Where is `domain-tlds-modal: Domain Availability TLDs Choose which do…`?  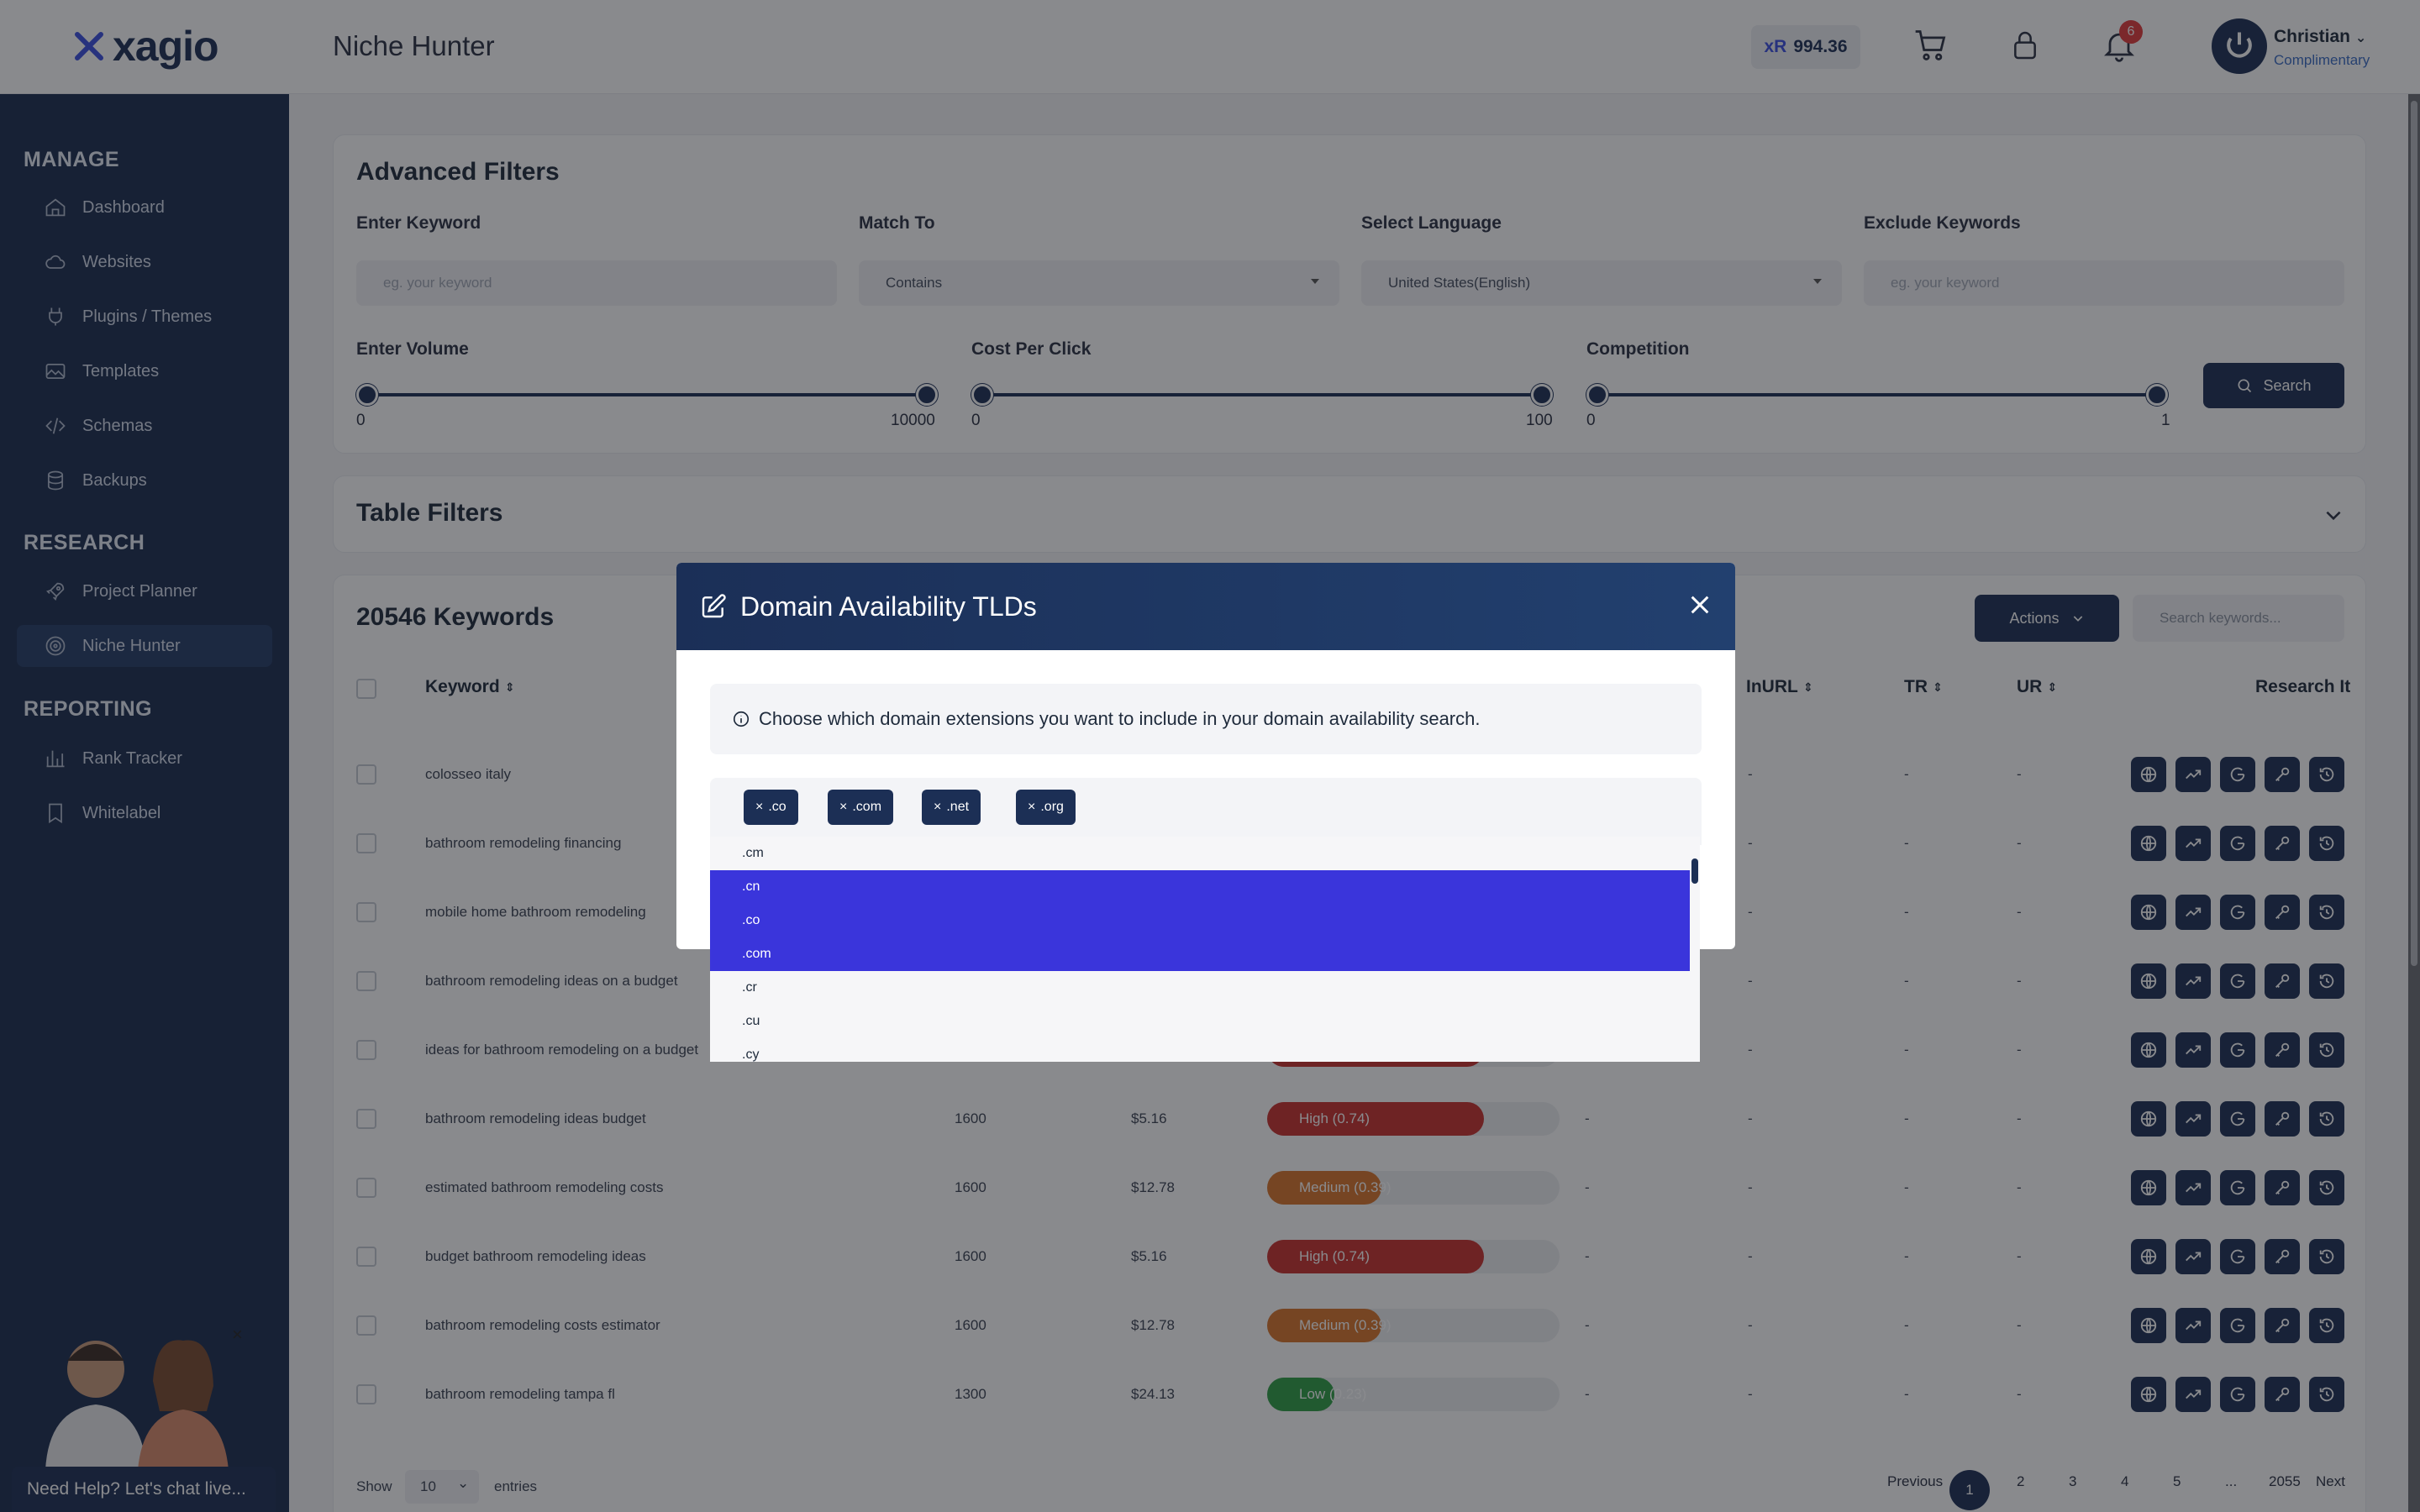 domain-tlds-modal: Domain Availability TLDs Choose which do… is located at coordinates (1205, 756).